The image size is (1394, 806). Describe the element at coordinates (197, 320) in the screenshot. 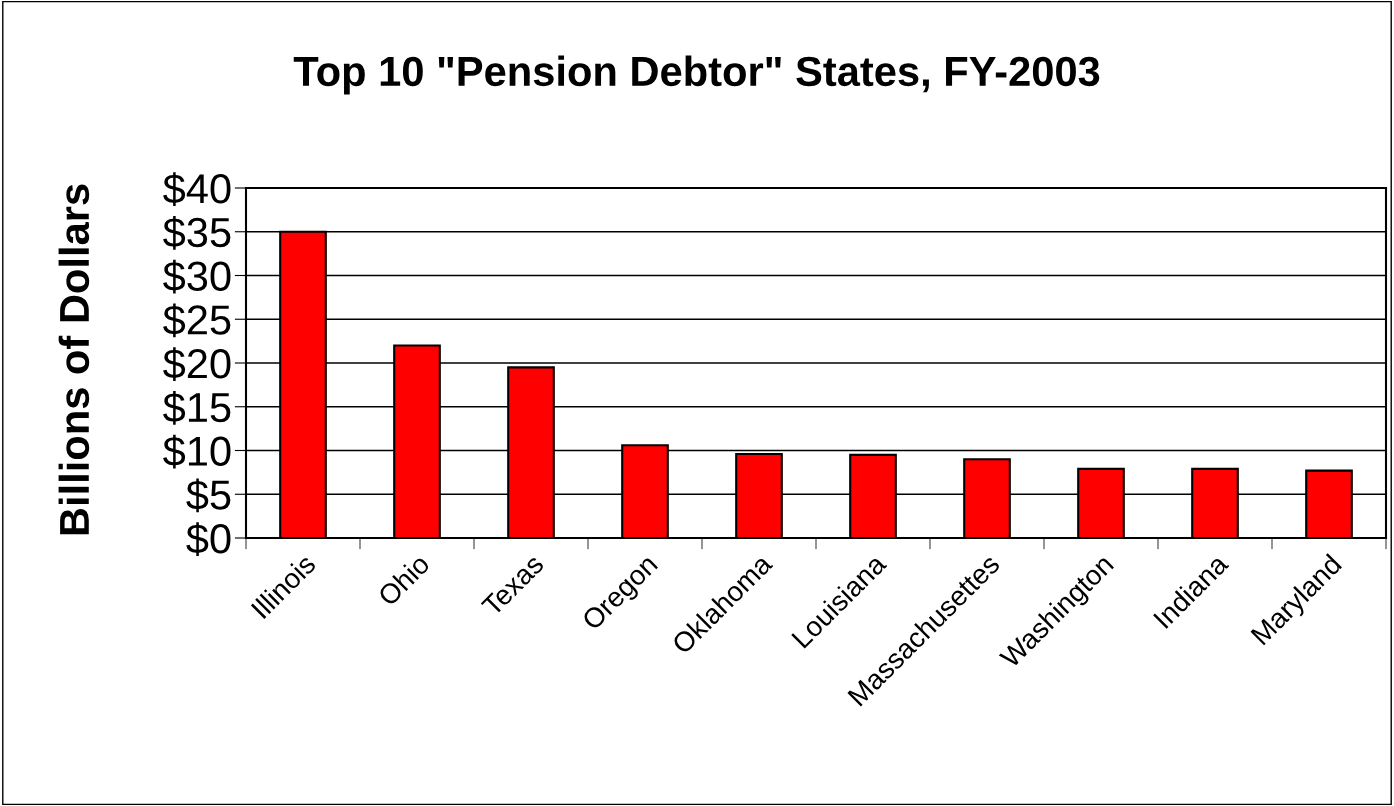

I see `y-tick-label: $25` at that location.